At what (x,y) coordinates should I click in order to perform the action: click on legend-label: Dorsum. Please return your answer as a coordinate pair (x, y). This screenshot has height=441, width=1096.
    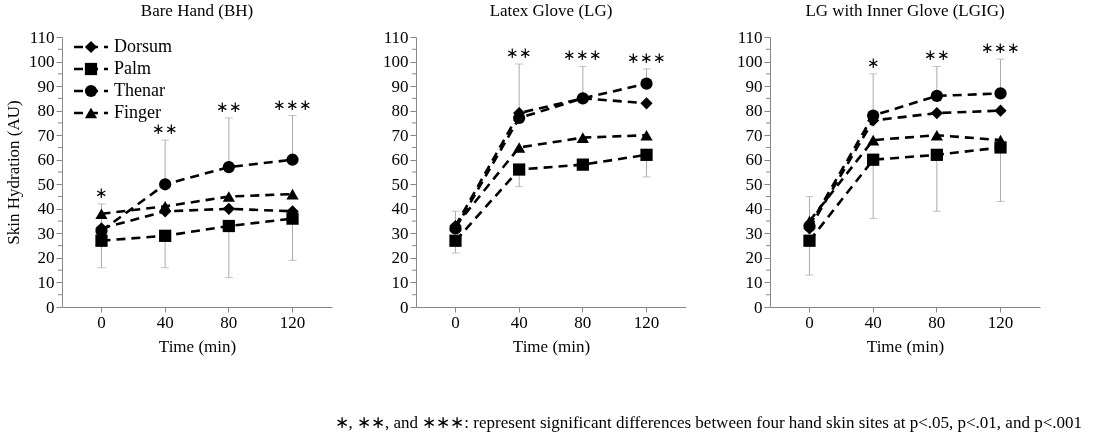
    Looking at the image, I should click on (143, 46).